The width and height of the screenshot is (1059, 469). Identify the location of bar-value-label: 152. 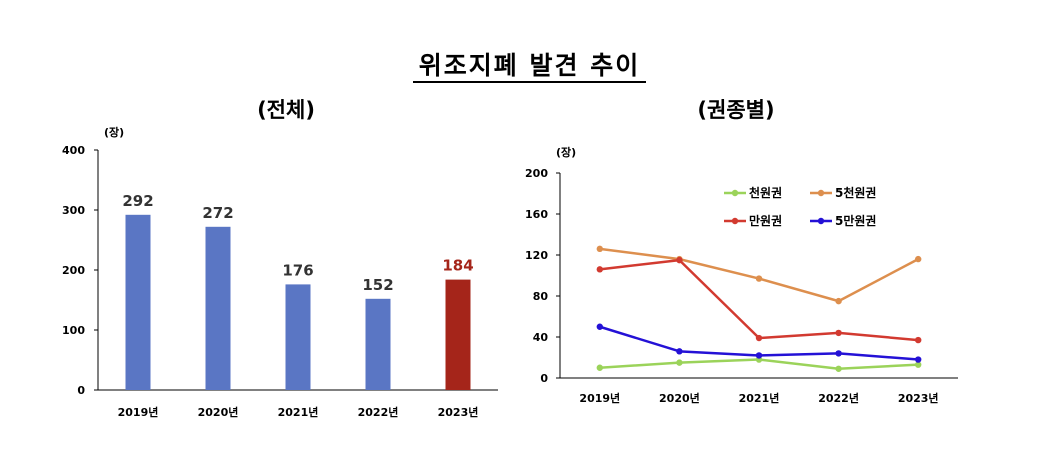
(377, 285).